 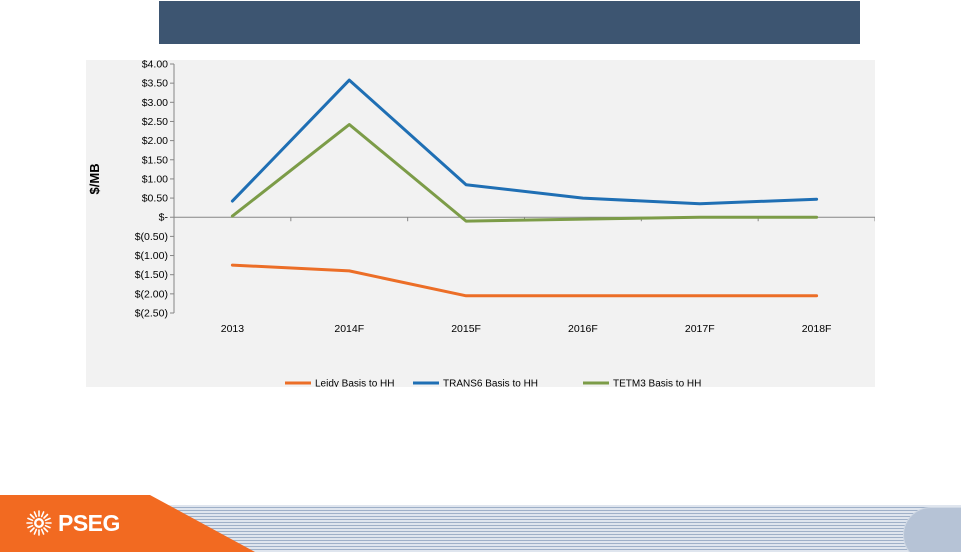 What do you see at coordinates (490, 383) in the screenshot?
I see `legend-label: TRANS6 Basis to HH` at bounding box center [490, 383].